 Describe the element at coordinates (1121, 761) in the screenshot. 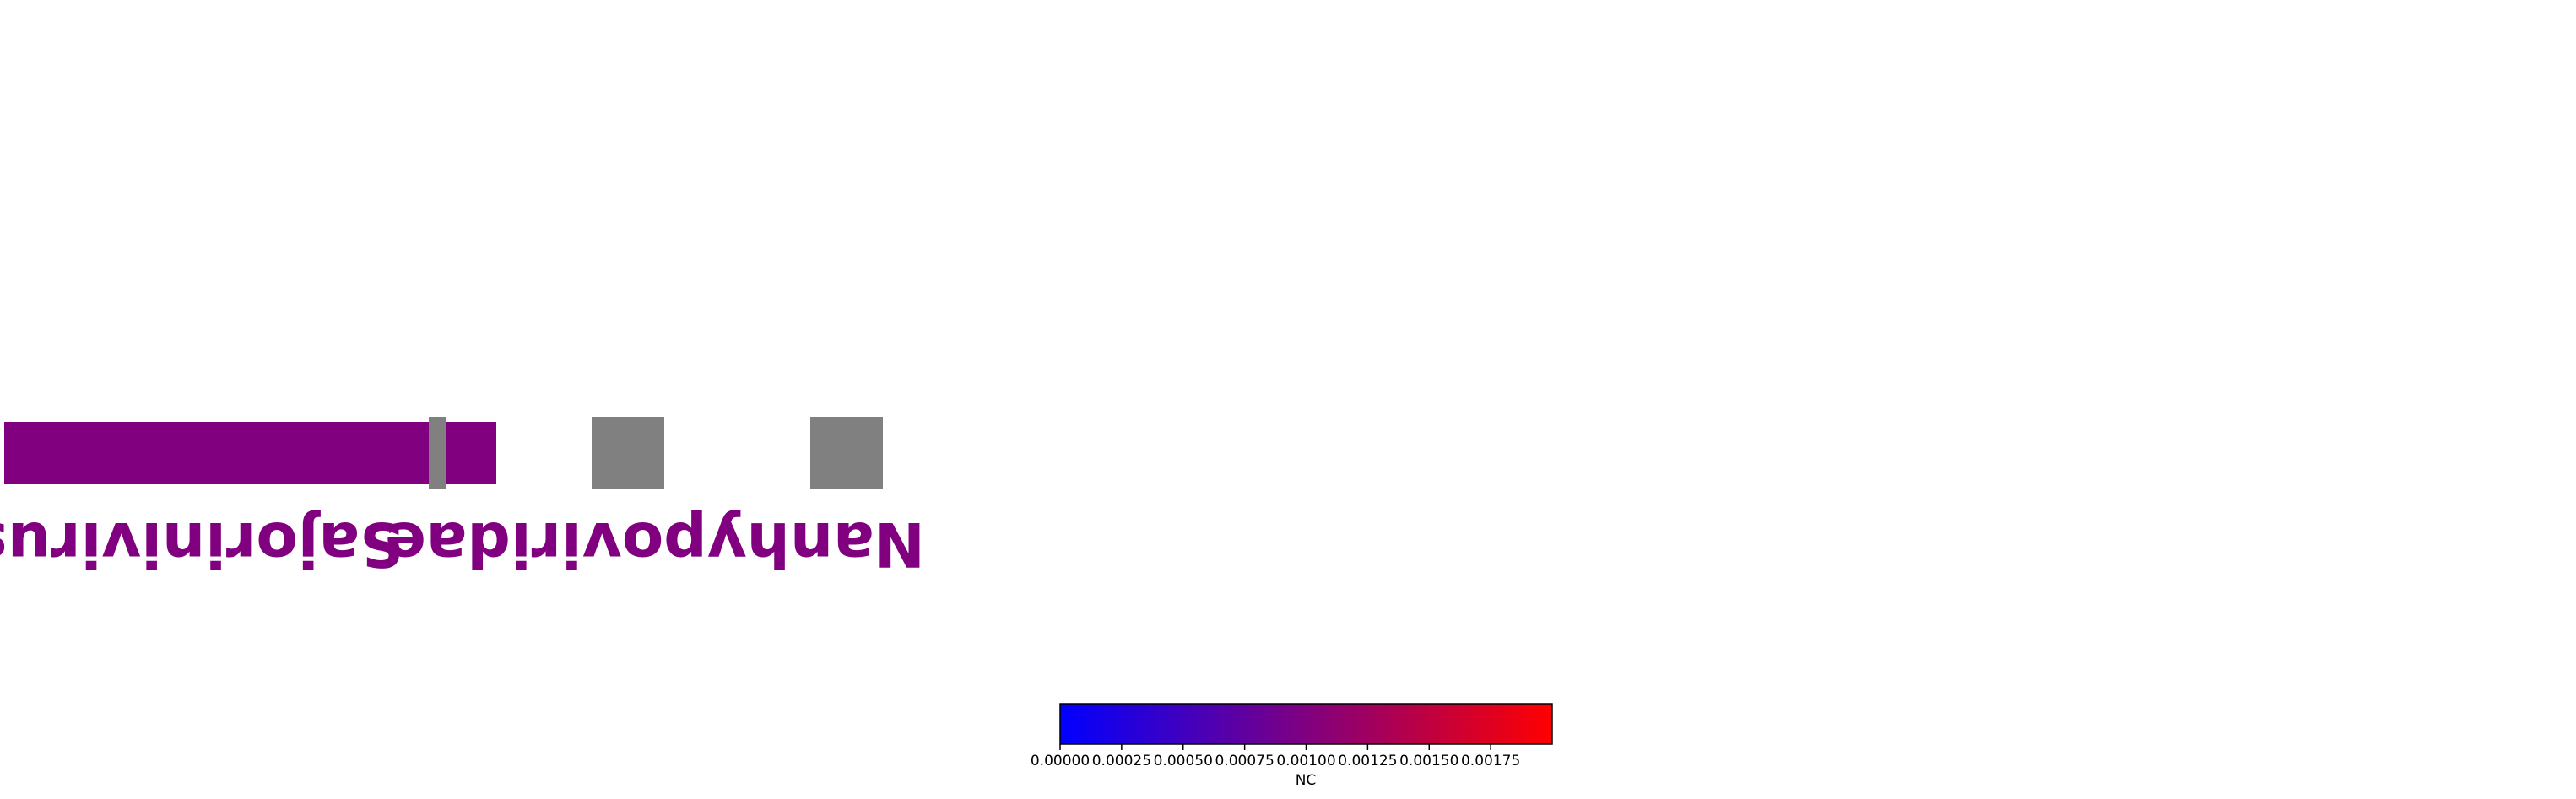

I see `colorbar-tick-label: 0.00025` at that location.